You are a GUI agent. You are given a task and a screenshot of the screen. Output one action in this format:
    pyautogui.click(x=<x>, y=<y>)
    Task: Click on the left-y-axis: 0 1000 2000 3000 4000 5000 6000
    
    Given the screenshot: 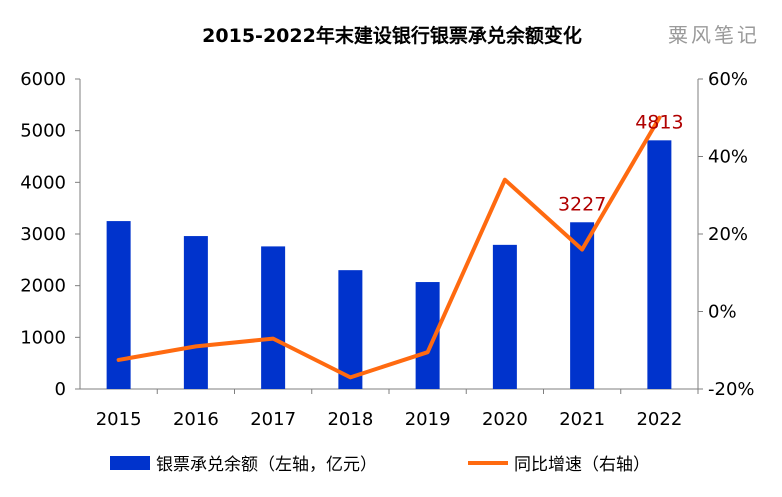 What is the action you would take?
    pyautogui.click(x=50, y=234)
    